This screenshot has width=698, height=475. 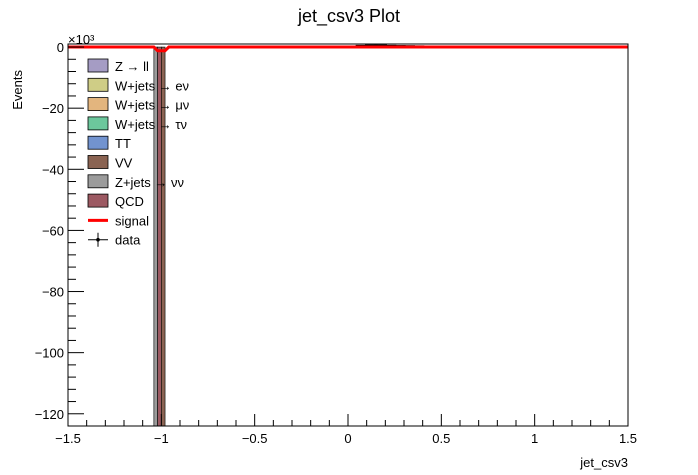 What do you see at coordinates (347, 438) in the screenshot?
I see `x-tick-label-3: 0` at bounding box center [347, 438].